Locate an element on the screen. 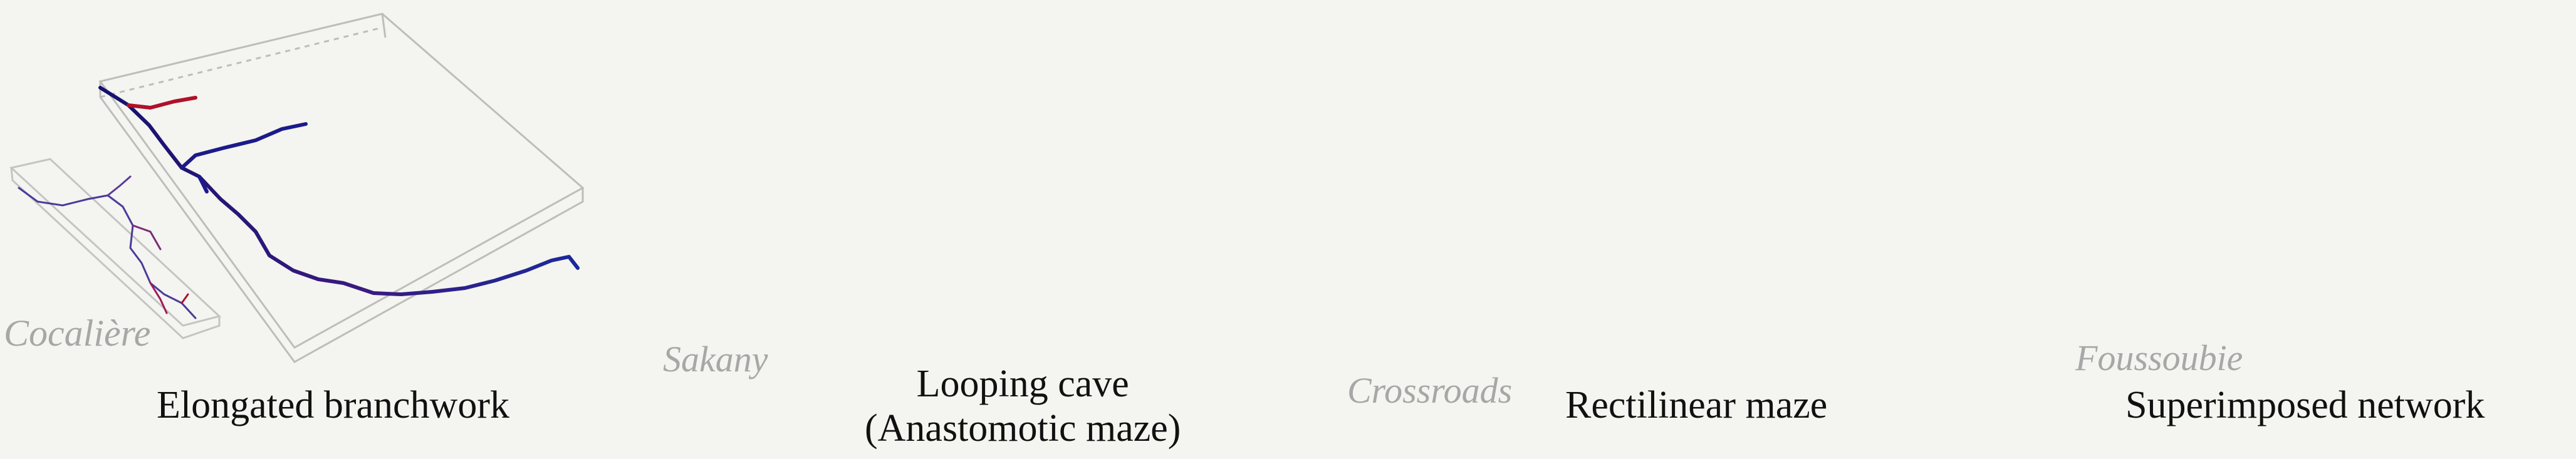 The height and width of the screenshot is (459, 2576). caption-line-1: Looping cave is located at coordinates (1022, 384).